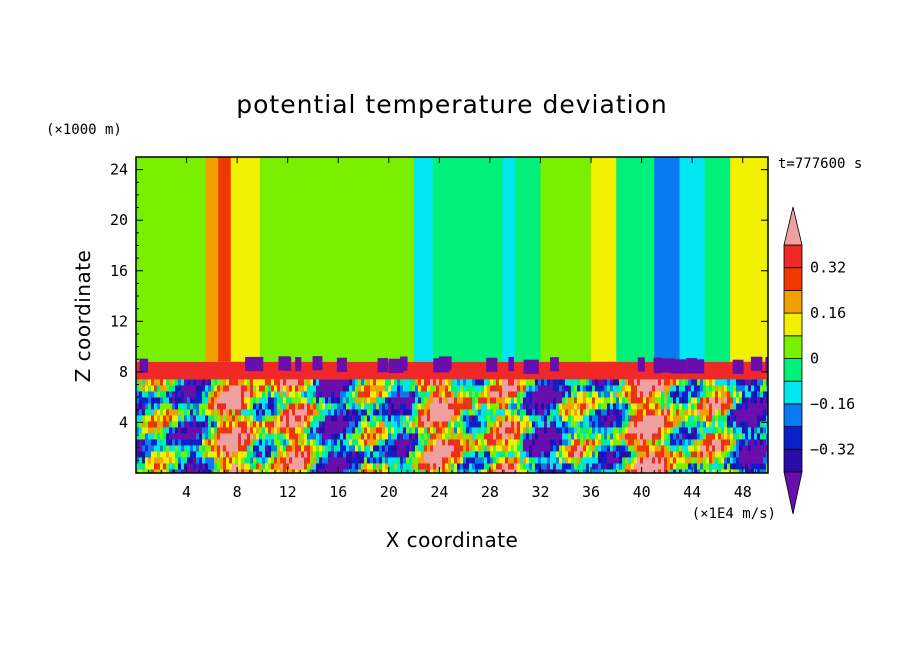 The height and width of the screenshot is (654, 904). What do you see at coordinates (452, 368) in the screenshot?
I see `inversion-layer` at bounding box center [452, 368].